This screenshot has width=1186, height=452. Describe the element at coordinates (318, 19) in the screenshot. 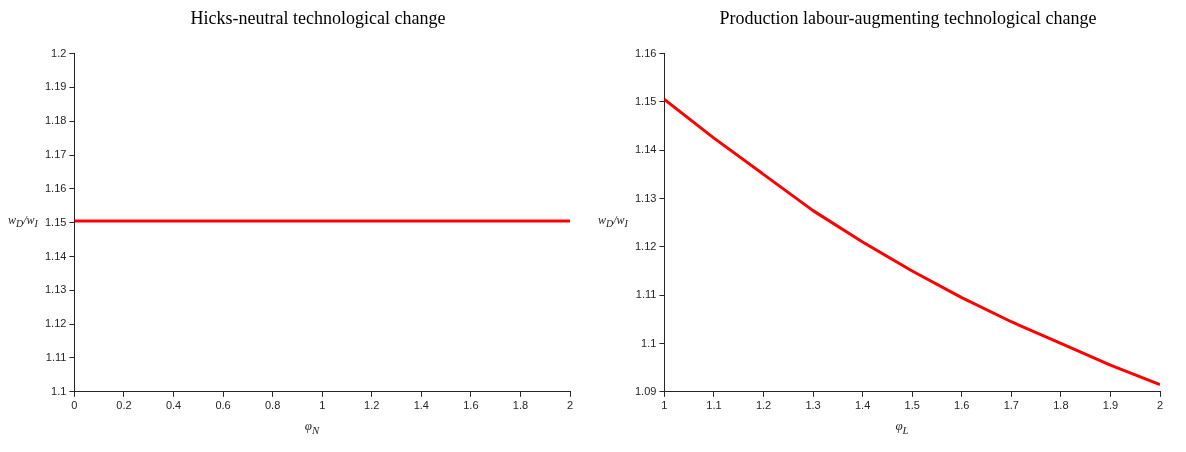

I see `chart-title: Hicks-neutral technological change` at that location.